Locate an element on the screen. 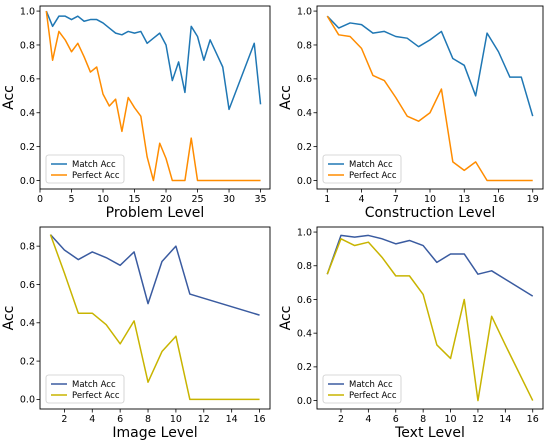 This screenshot has width=550, height=445. x-tick-label: 15 is located at coordinates (134, 199).